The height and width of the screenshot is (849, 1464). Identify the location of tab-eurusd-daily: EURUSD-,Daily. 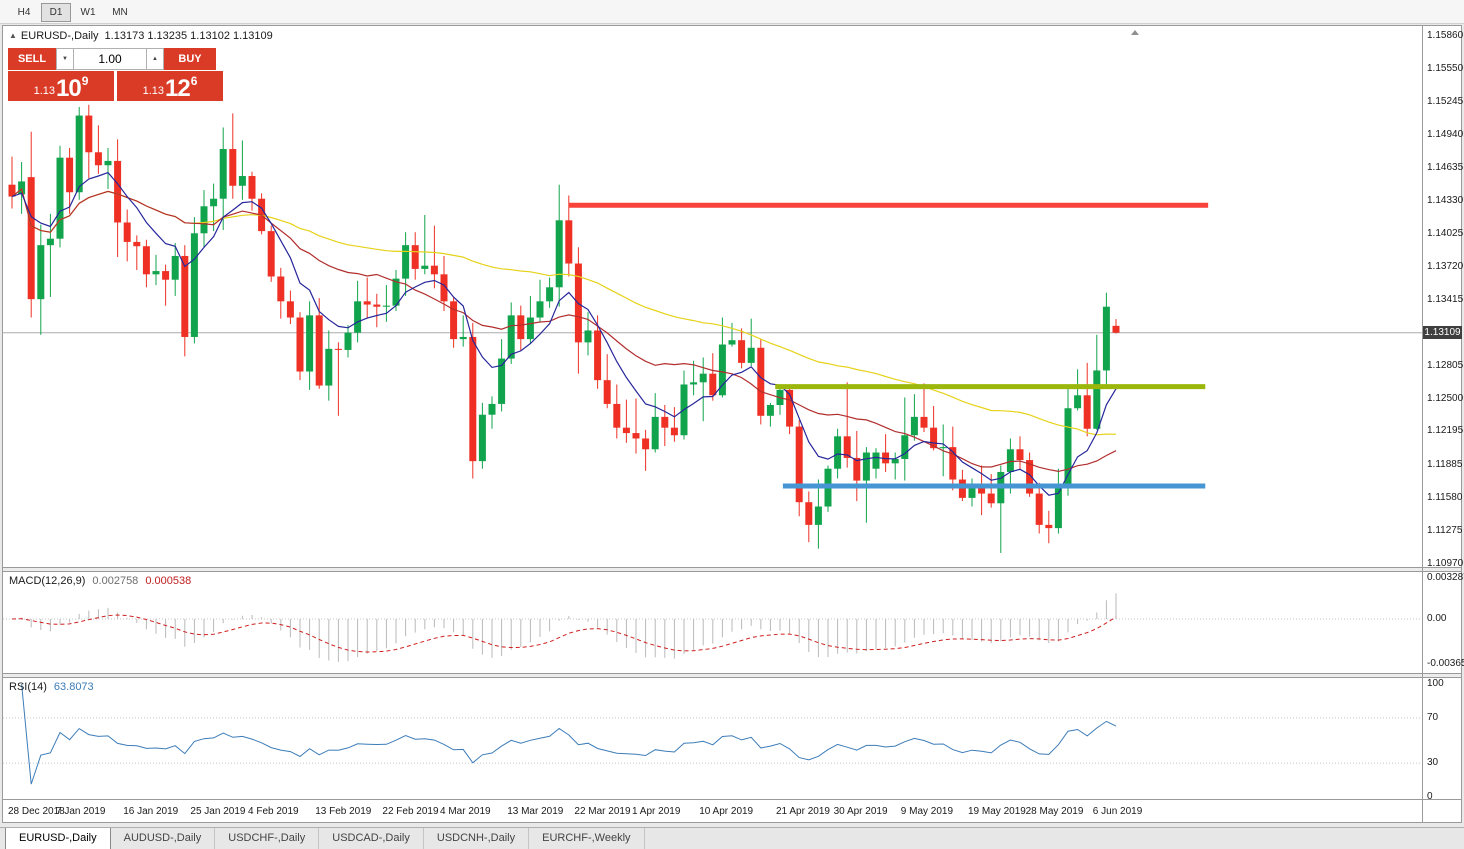
(58, 838).